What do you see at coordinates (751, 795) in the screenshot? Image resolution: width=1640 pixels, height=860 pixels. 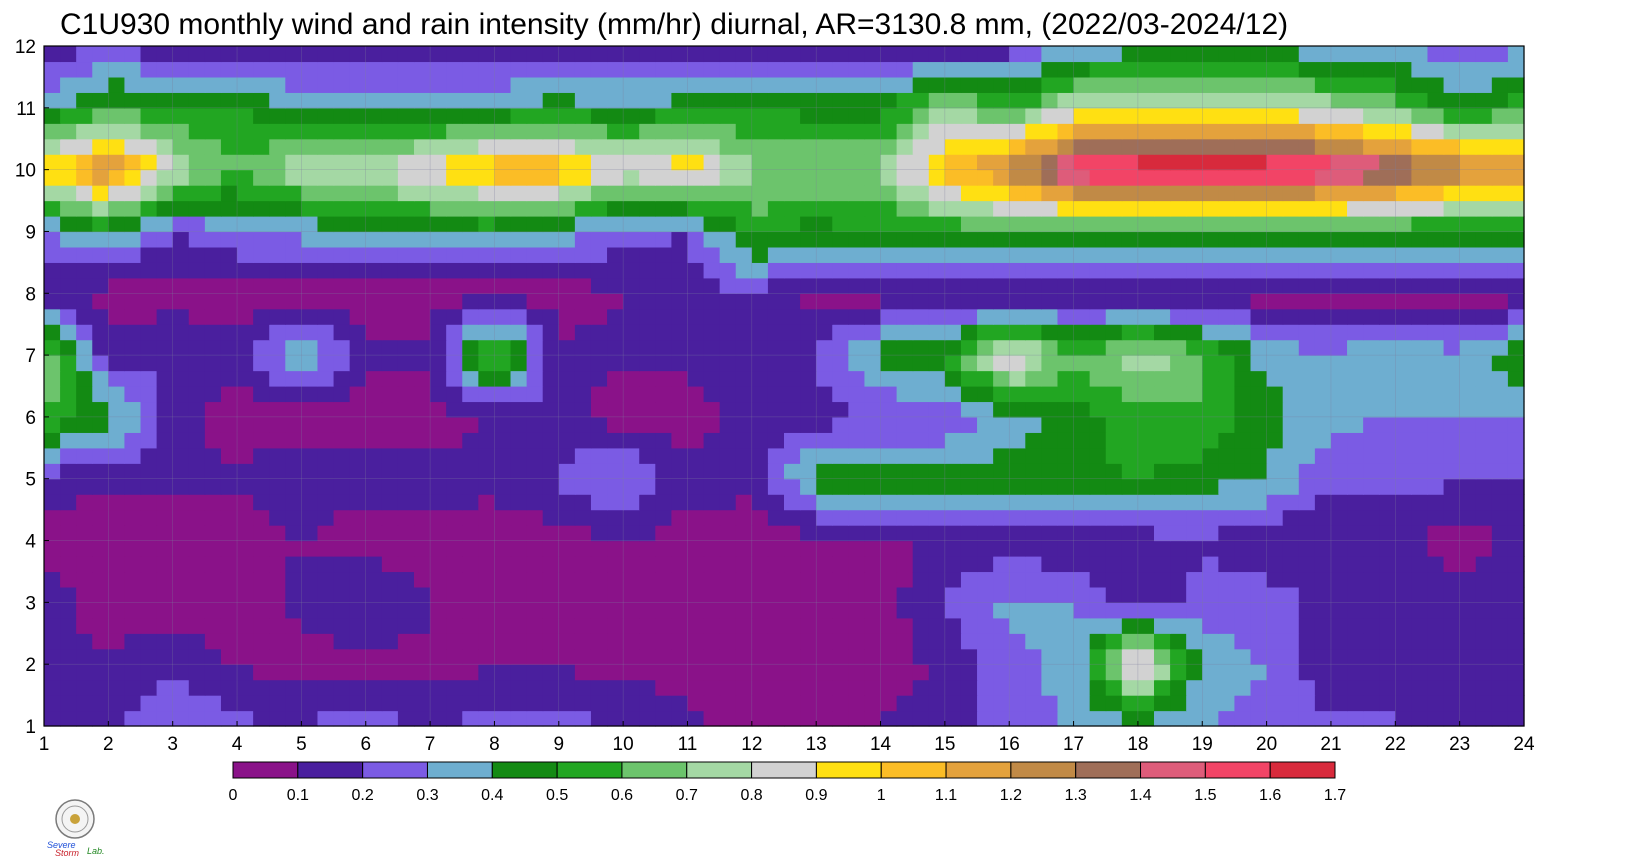 I see `colorbar-label: 0.8` at bounding box center [751, 795].